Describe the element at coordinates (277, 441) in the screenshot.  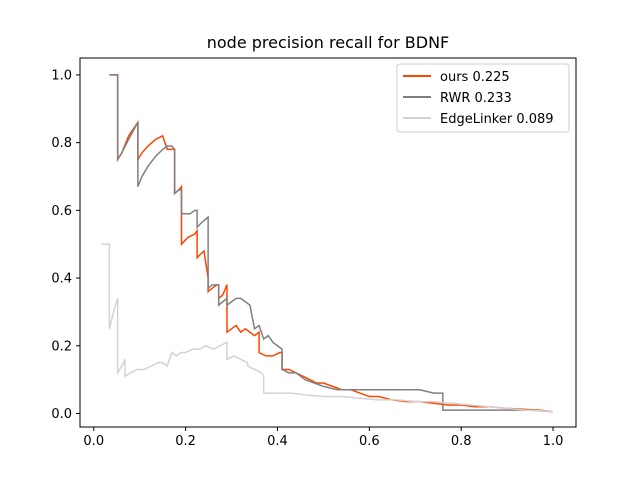
I see `x-tick-label: 0.4` at that location.